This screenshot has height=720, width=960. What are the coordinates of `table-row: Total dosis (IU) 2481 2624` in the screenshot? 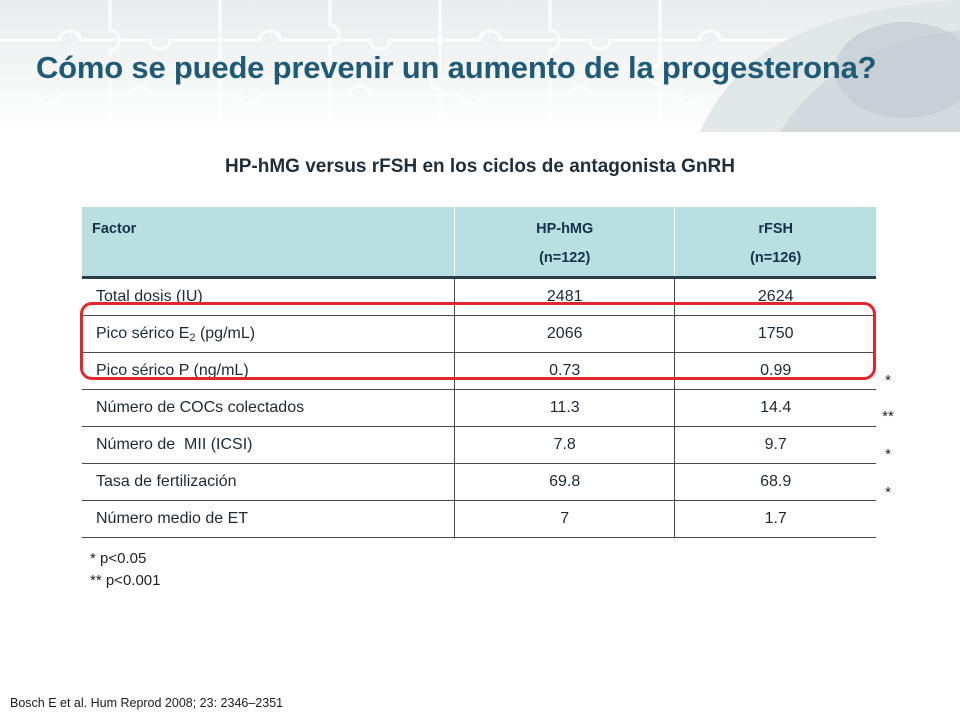 It's located at (479, 296).